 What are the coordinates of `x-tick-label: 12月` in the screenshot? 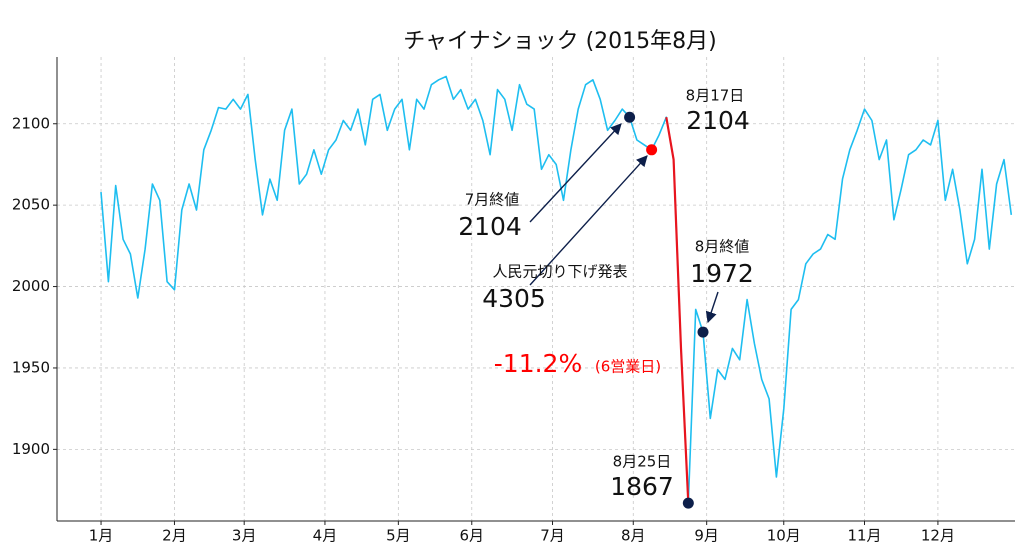 It's located at (938, 536).